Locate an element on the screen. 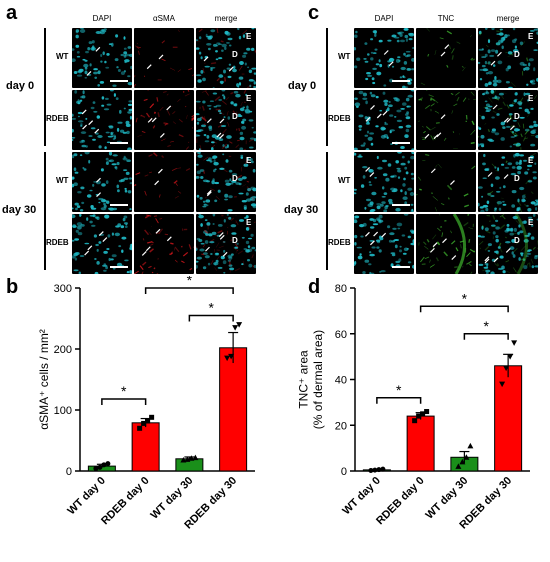  y-axis-label-line: (% of dermal area) is located at coordinates (318, 379).